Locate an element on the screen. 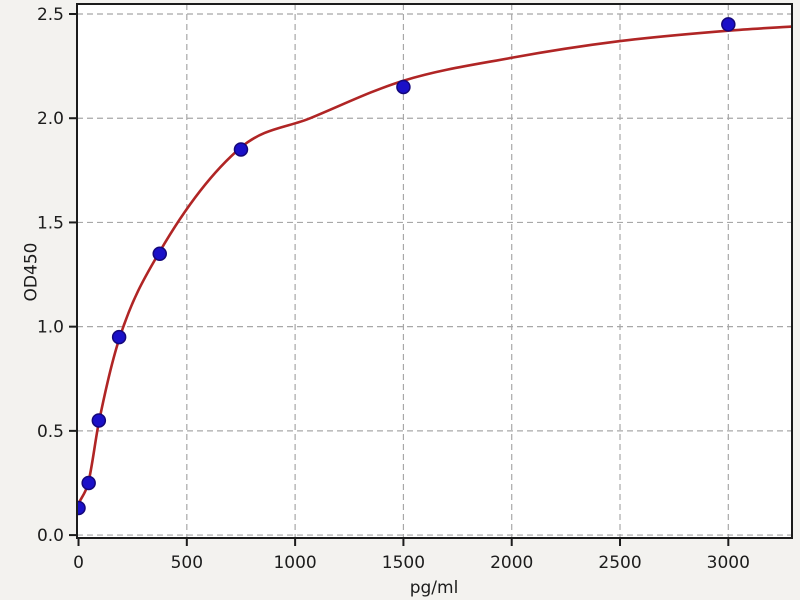 The image size is (800, 600). y-tick-label: 2.0 is located at coordinates (50, 119).